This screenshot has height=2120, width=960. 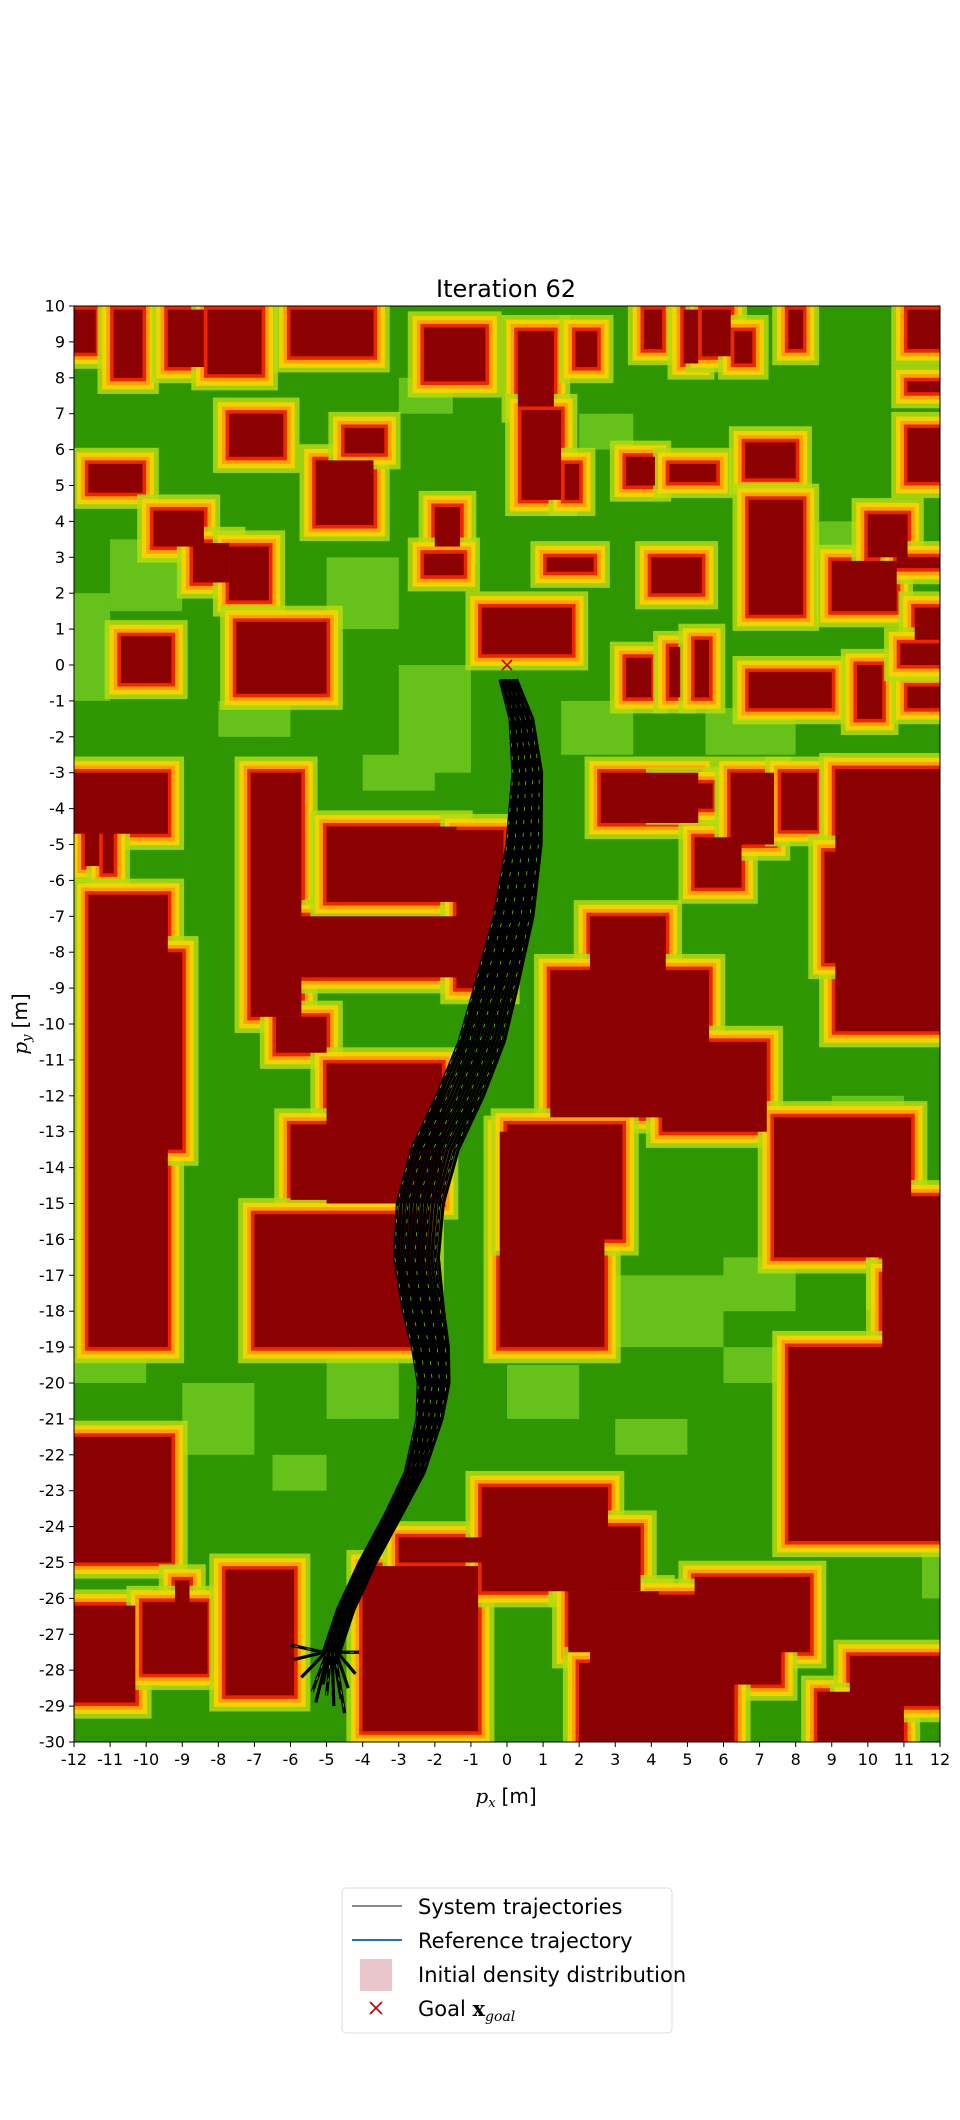 What do you see at coordinates (291, 1759) in the screenshot?
I see `x-tick-label: -6` at bounding box center [291, 1759].